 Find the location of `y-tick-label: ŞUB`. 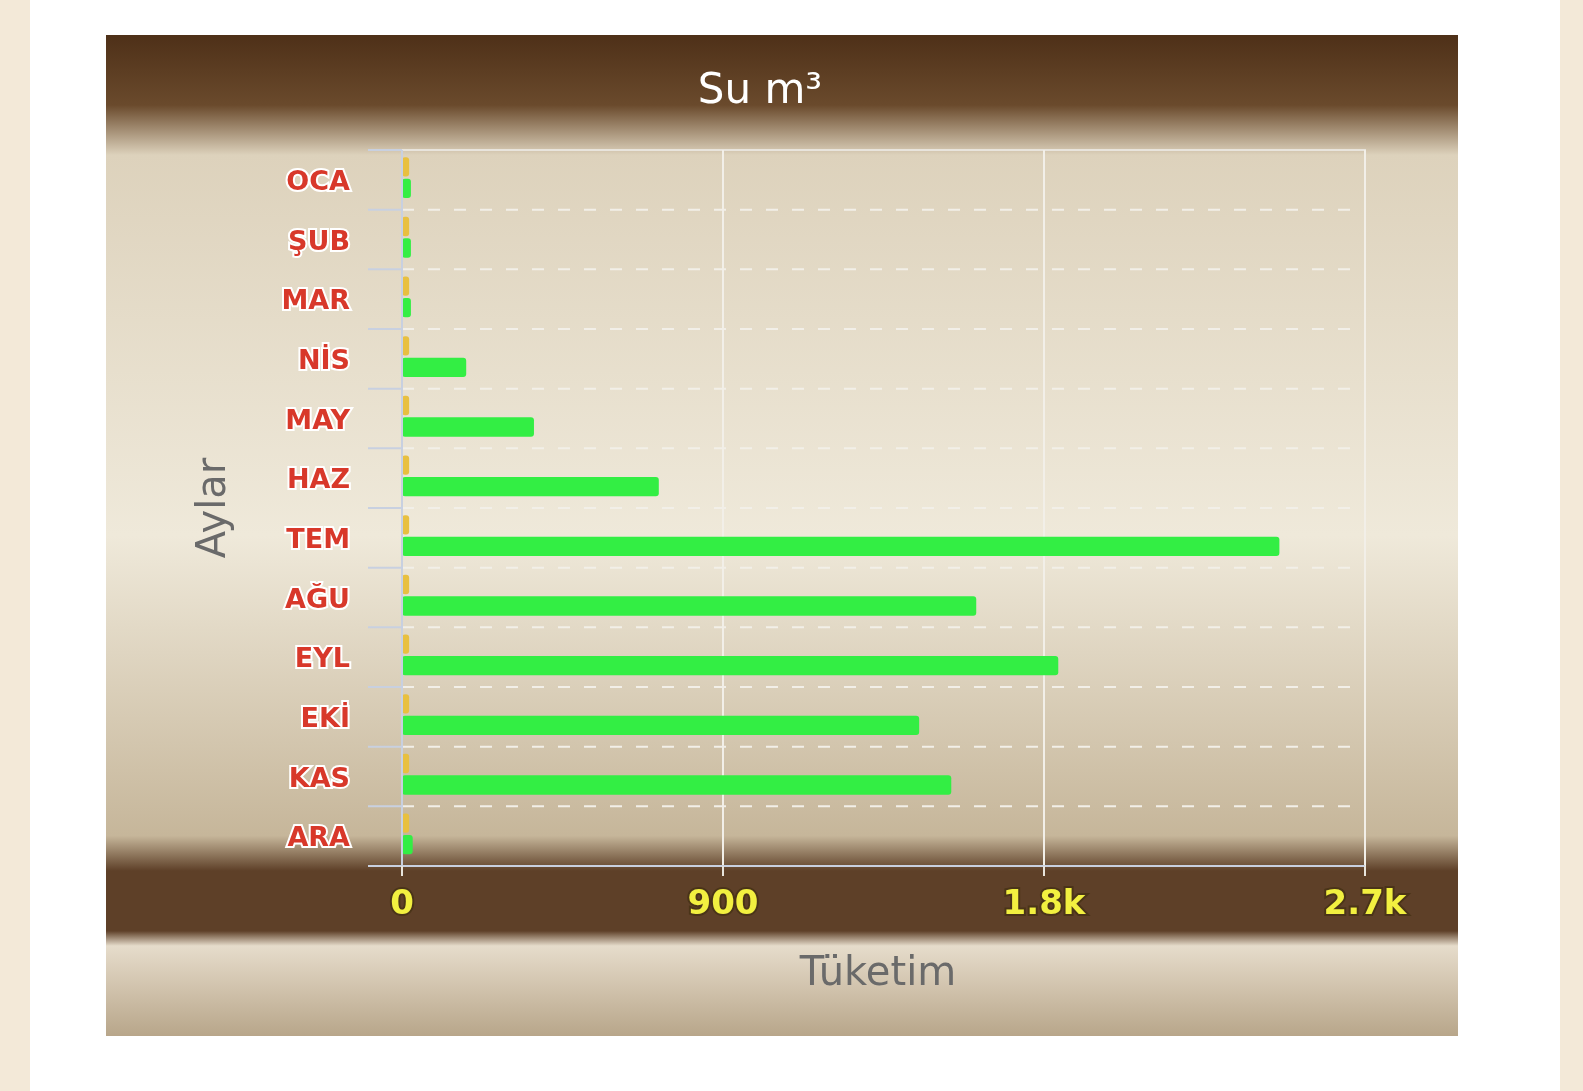

y-tick-label: ŞUB is located at coordinates (319, 240).